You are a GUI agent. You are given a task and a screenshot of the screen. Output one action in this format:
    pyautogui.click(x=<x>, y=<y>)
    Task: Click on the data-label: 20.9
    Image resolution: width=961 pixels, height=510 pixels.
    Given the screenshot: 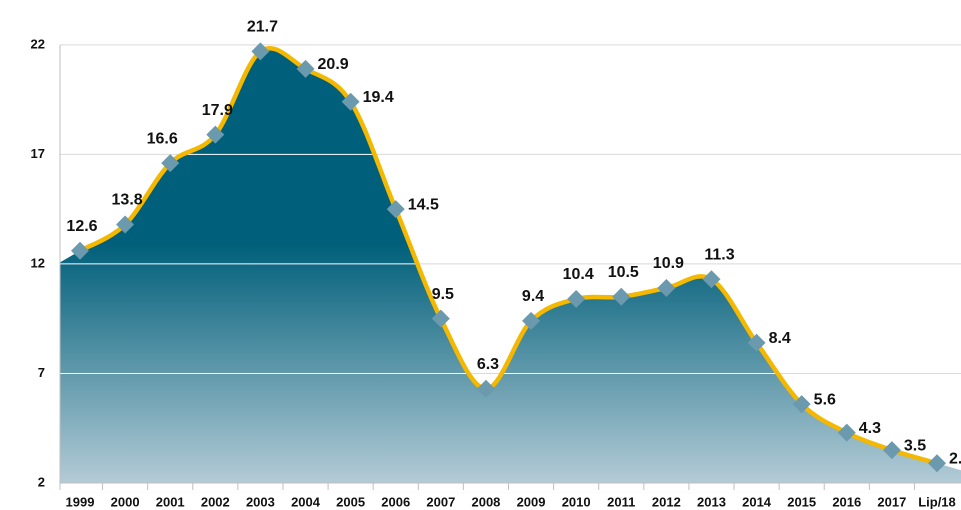 What is the action you would take?
    pyautogui.click(x=333, y=64)
    